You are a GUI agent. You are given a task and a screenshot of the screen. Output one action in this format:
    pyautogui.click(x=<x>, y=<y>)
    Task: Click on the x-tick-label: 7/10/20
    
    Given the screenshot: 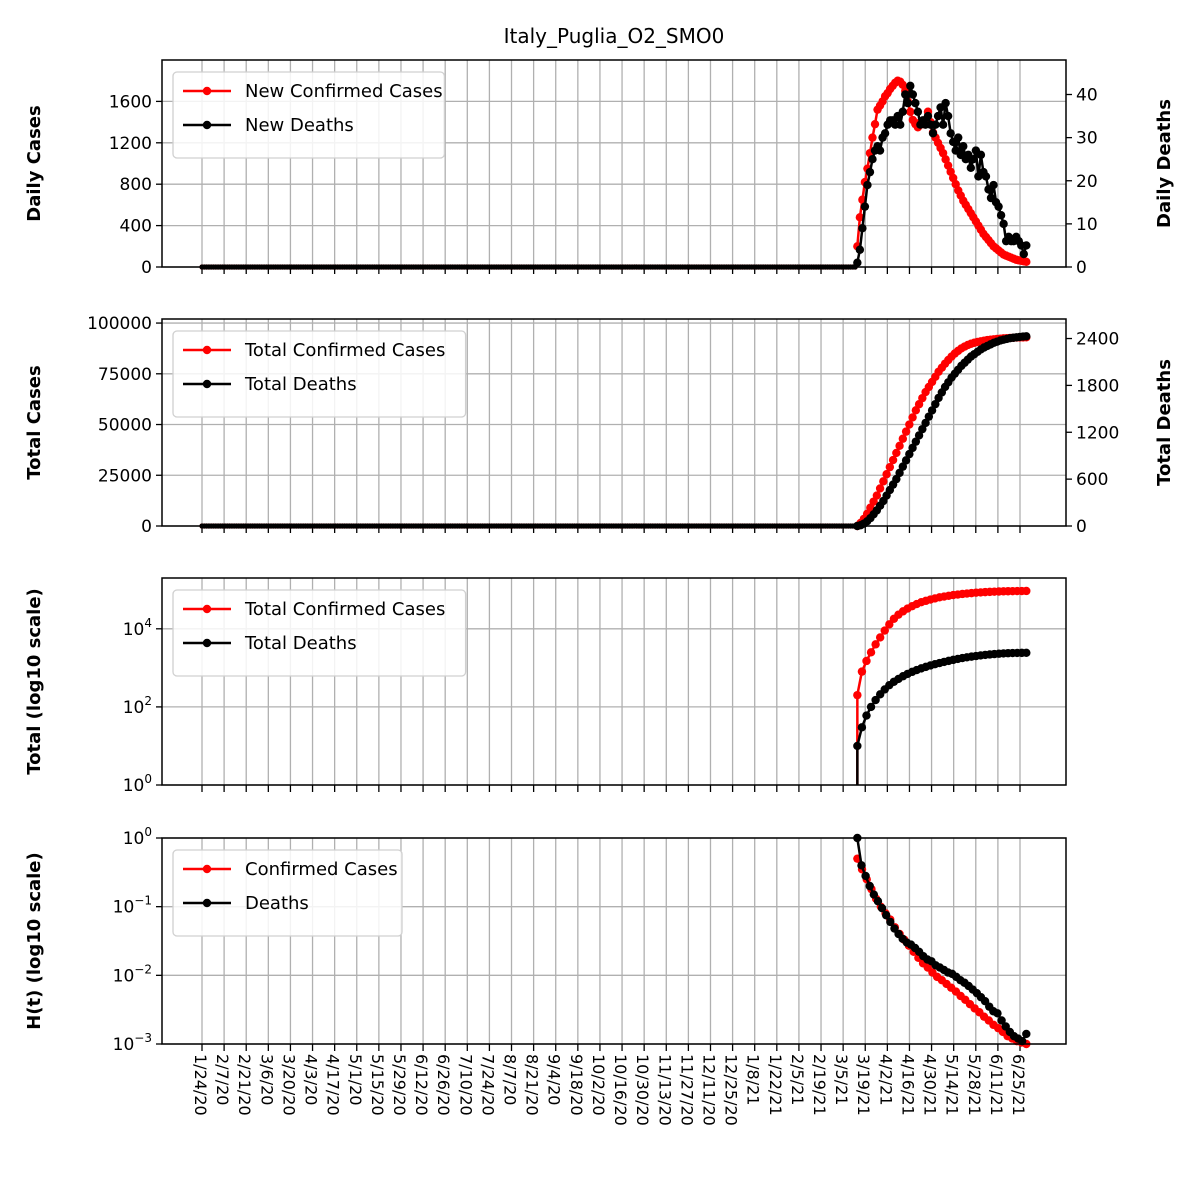 What is the action you would take?
    pyautogui.click(x=465, y=1085)
    